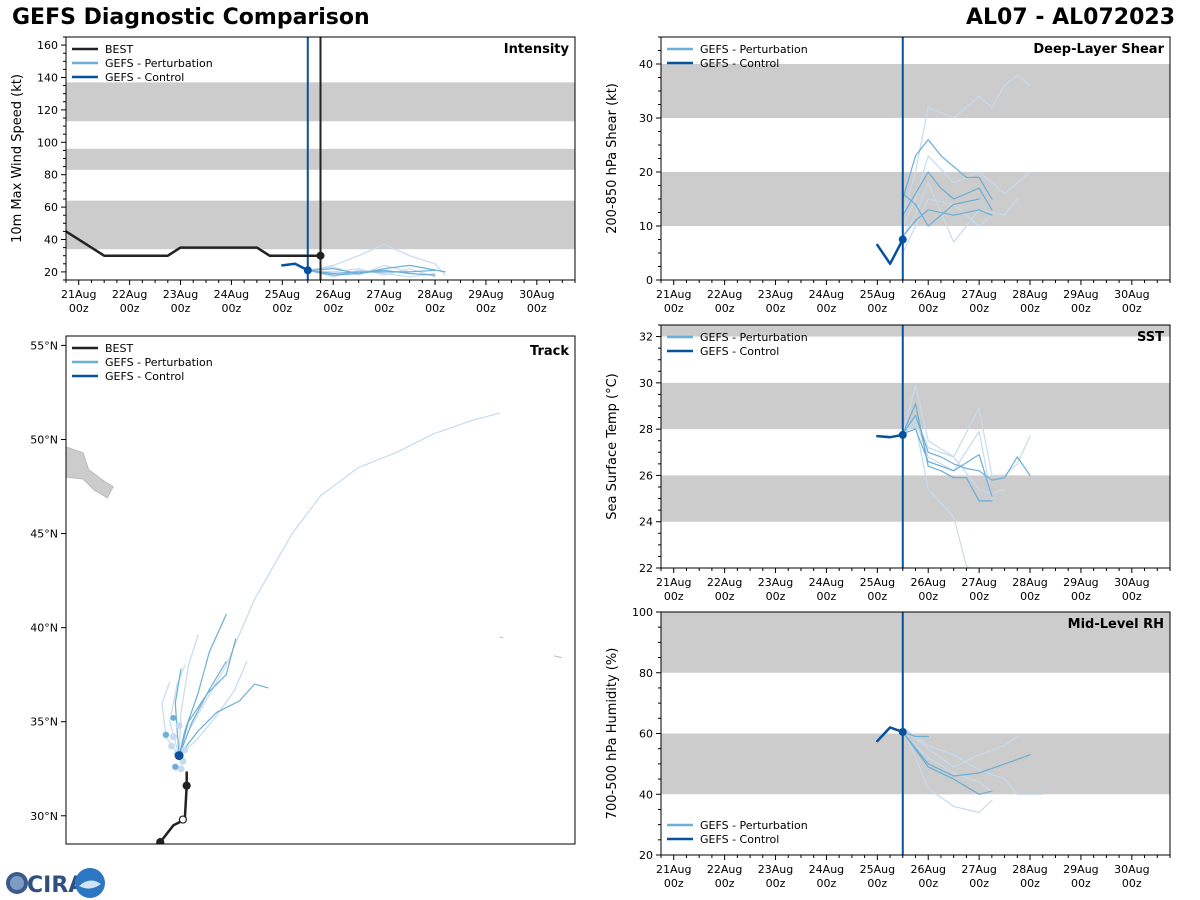 The height and width of the screenshot is (900, 1200). I want to click on lat-tick-label: 40°N, so click(44, 628).